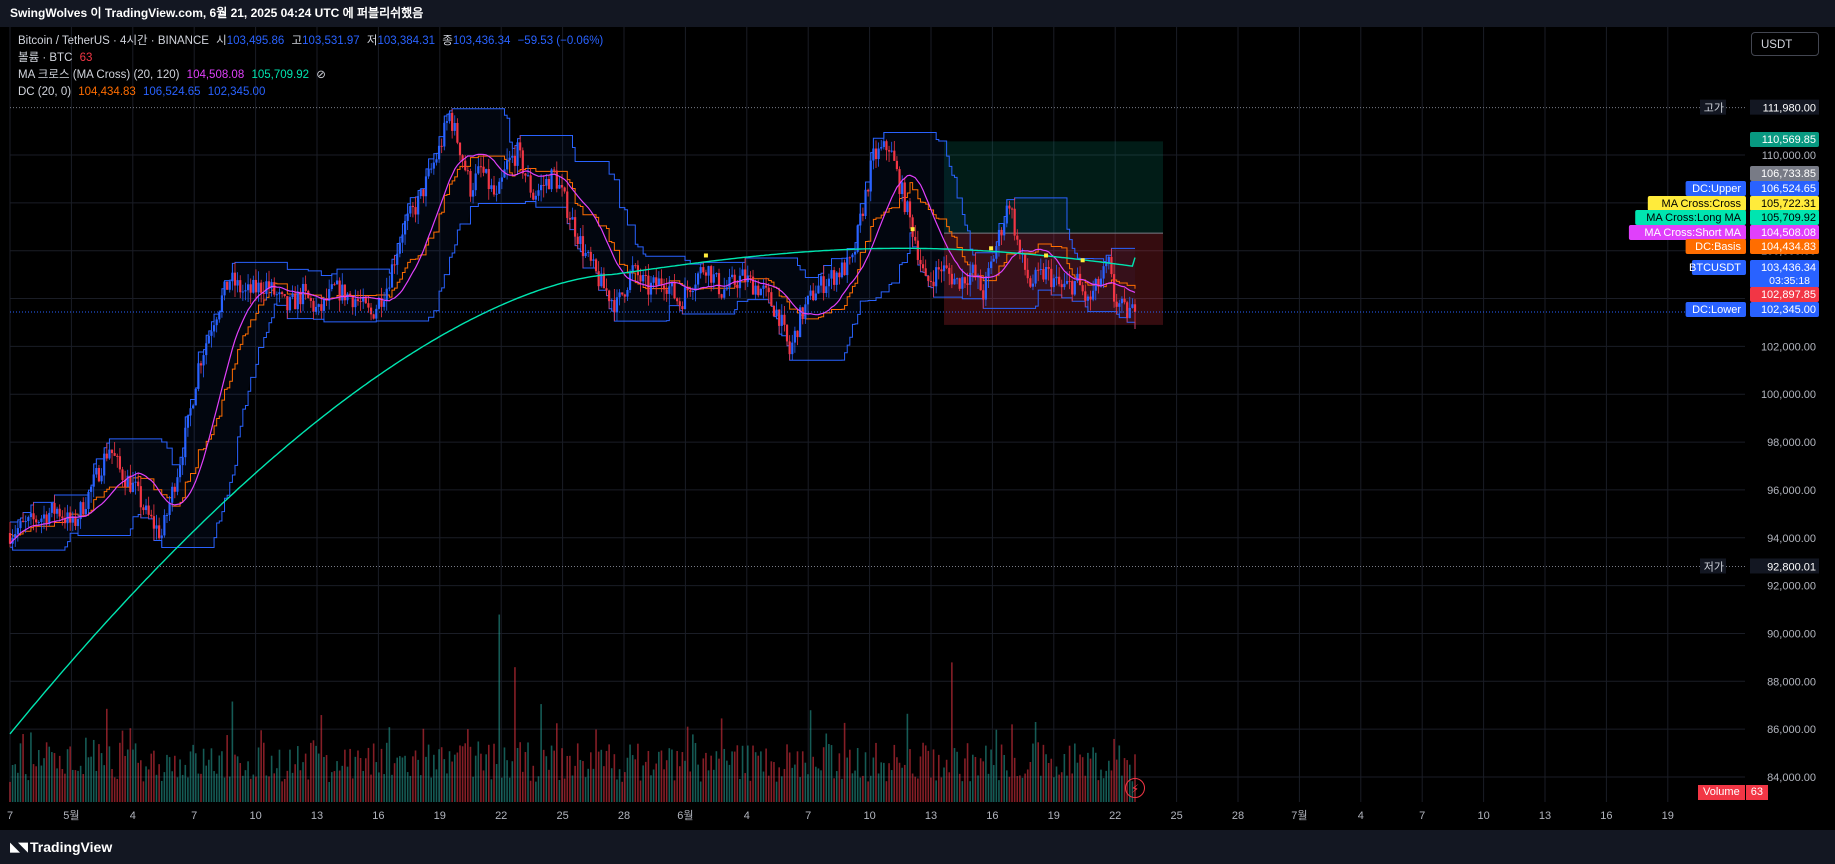  I want to click on x-tick-label: 22, so click(1115, 816).